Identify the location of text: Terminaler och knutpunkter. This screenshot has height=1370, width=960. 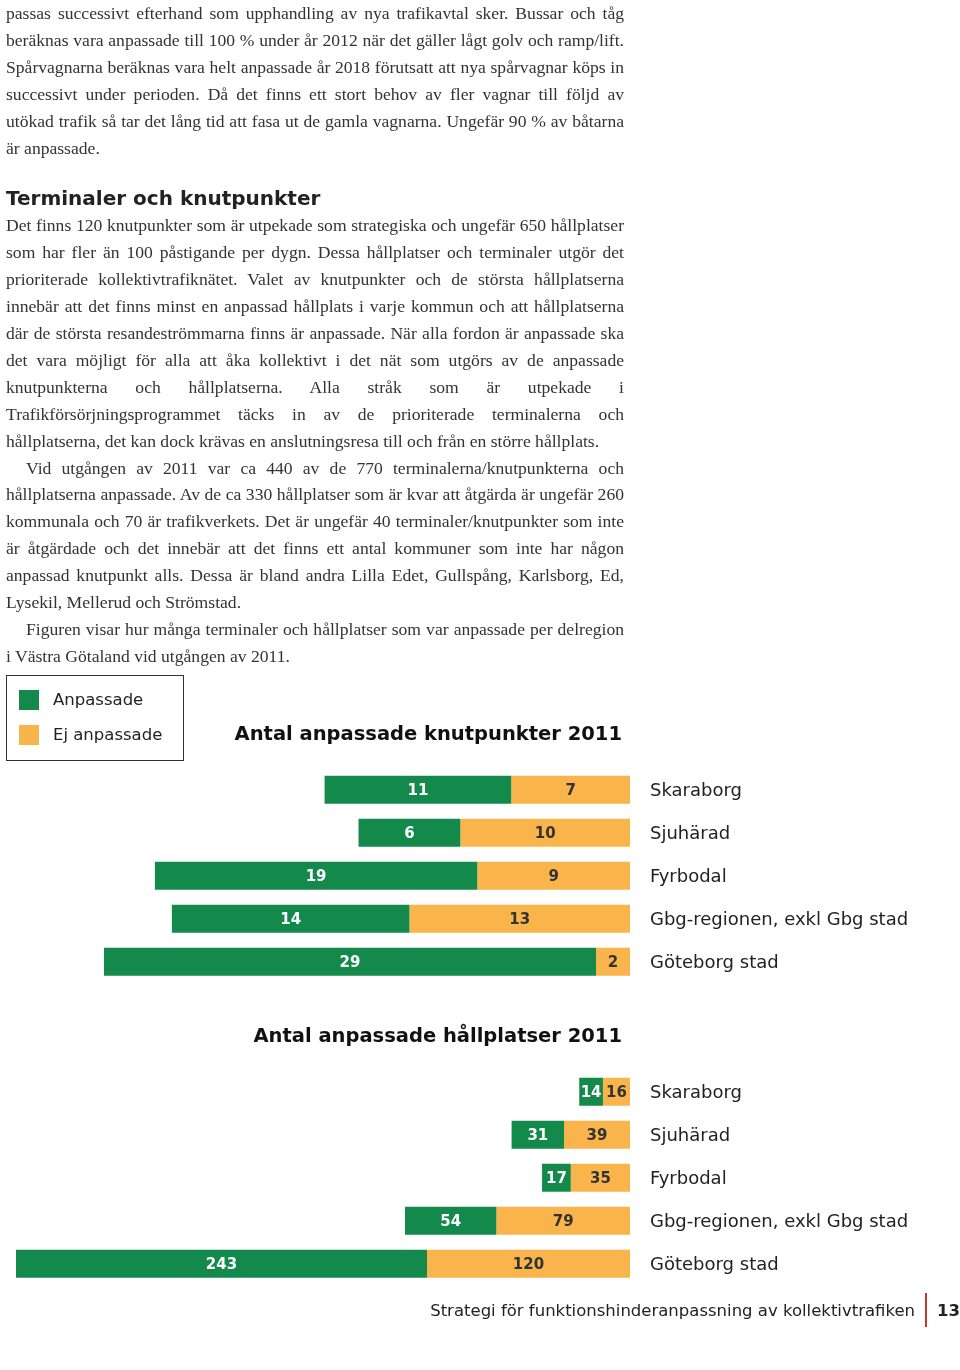
(164, 199).